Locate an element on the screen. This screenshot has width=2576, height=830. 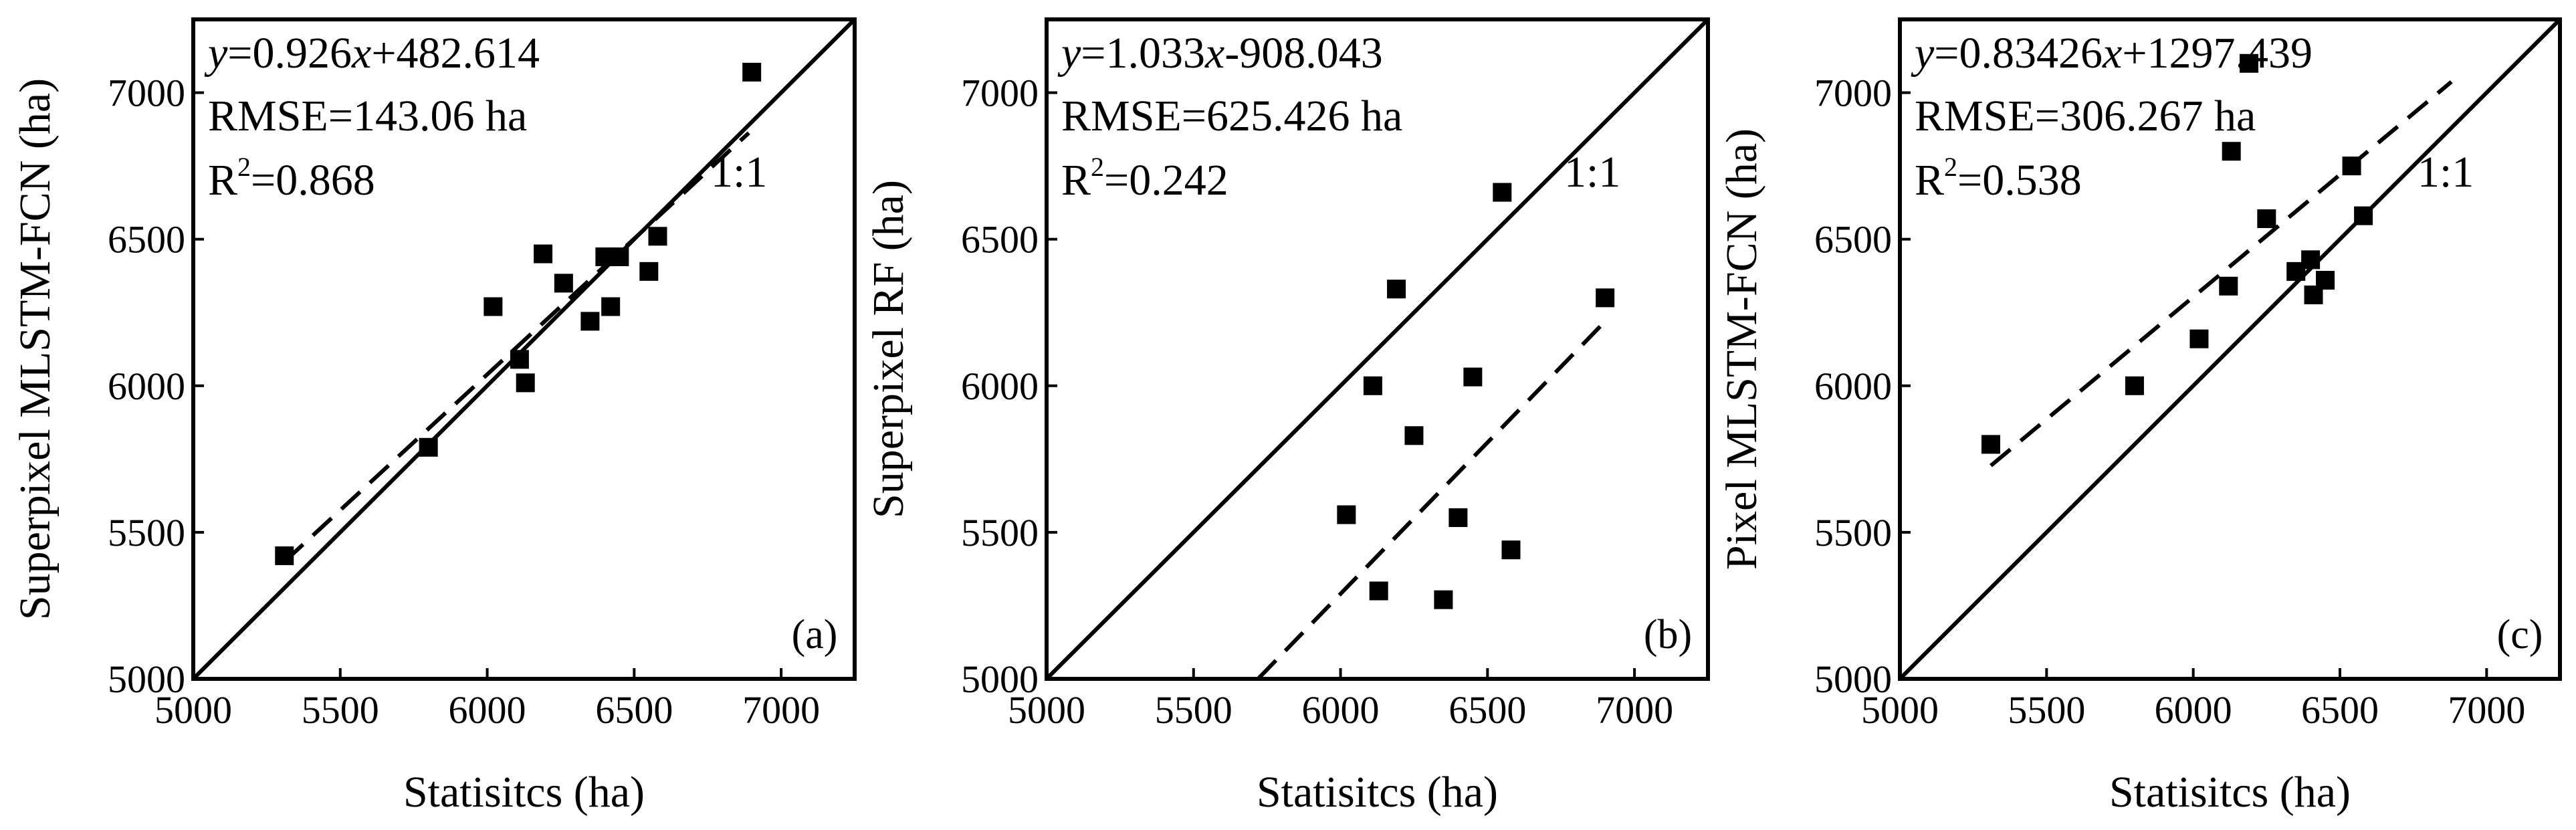
r-squared-label: R2=0.868 is located at coordinates (291, 179).